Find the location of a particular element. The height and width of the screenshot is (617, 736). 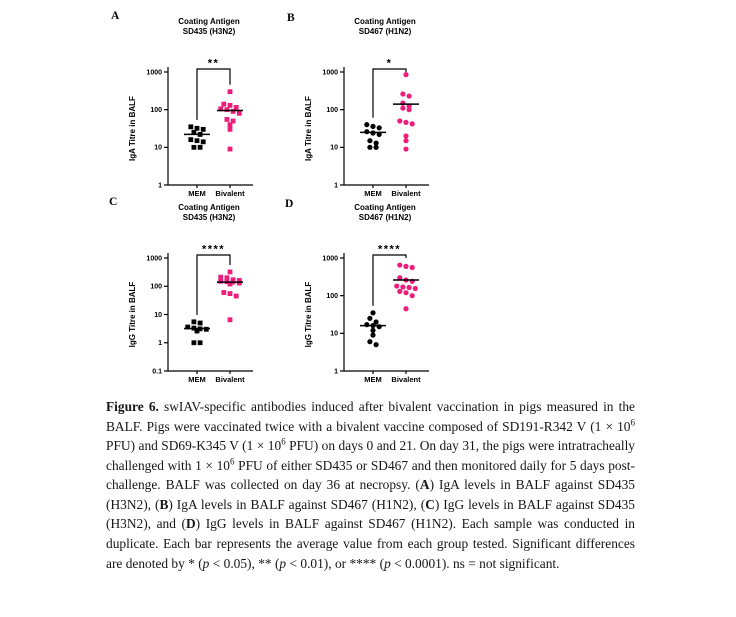

y-axis-label: IgG Titre in BALF is located at coordinates (132, 315).